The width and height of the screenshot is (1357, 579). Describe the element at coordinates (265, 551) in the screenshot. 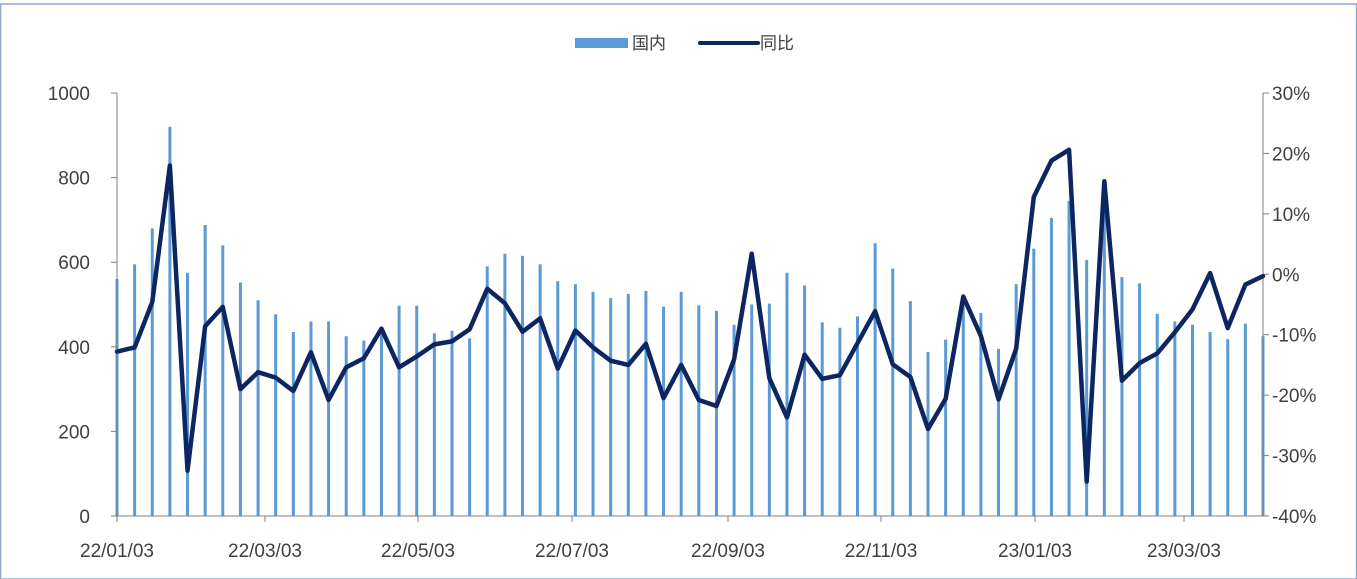

I see `x-tick-label: 22/03/03` at that location.